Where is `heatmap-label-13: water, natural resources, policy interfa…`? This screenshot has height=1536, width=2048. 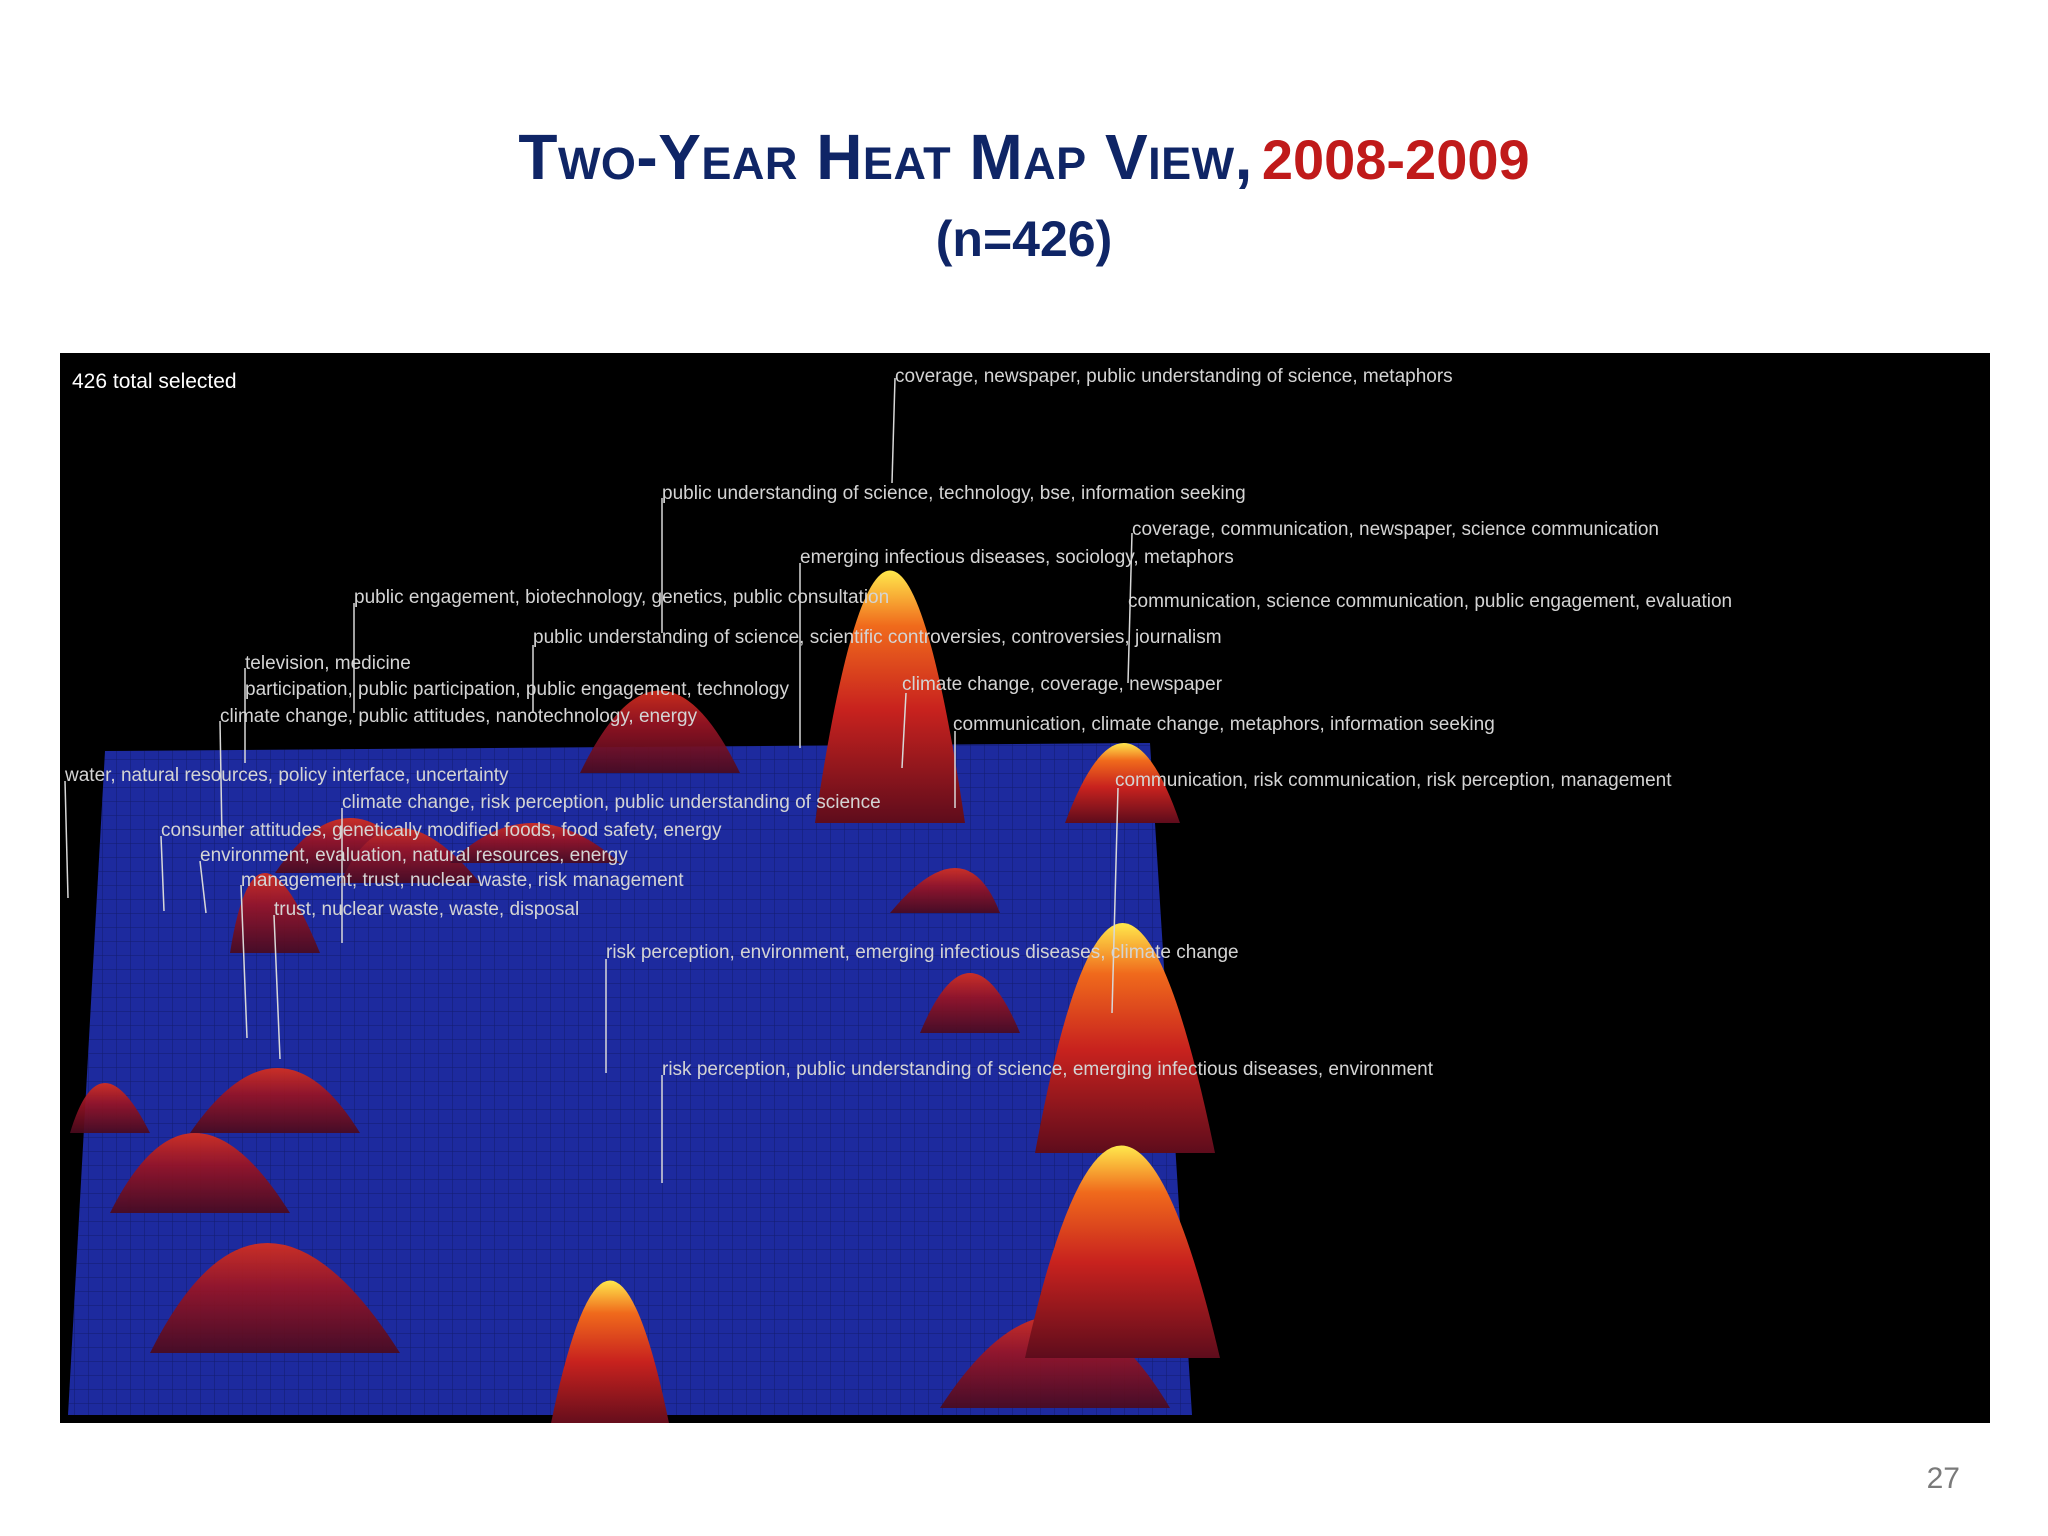 heatmap-label-13: water, natural resources, policy interfa… is located at coordinates (286, 775).